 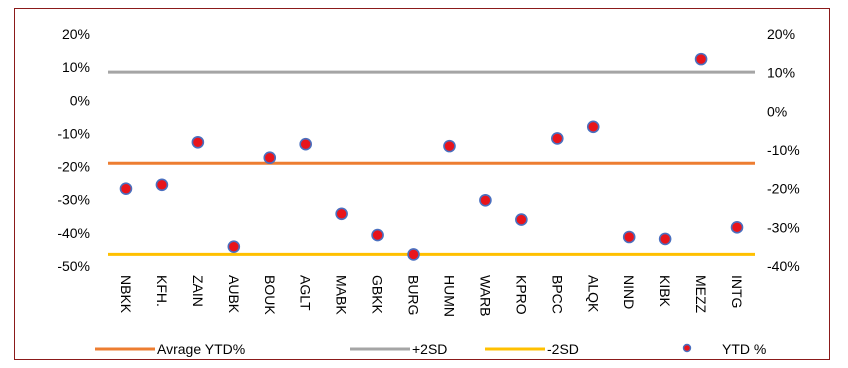 What do you see at coordinates (629, 292) in the screenshot?
I see `category-label: NIND` at bounding box center [629, 292].